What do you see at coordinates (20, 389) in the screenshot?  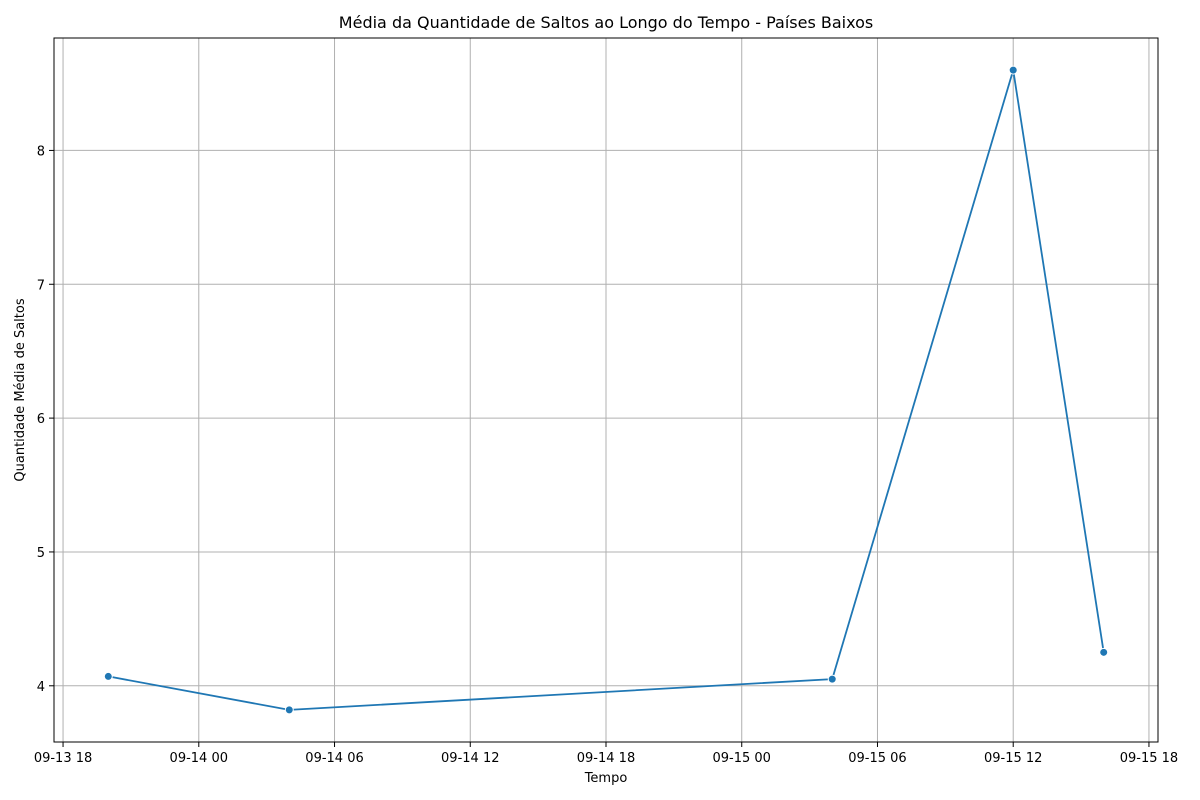 I see `y-axis-label: Quantidade Média de Saltos` at bounding box center [20, 389].